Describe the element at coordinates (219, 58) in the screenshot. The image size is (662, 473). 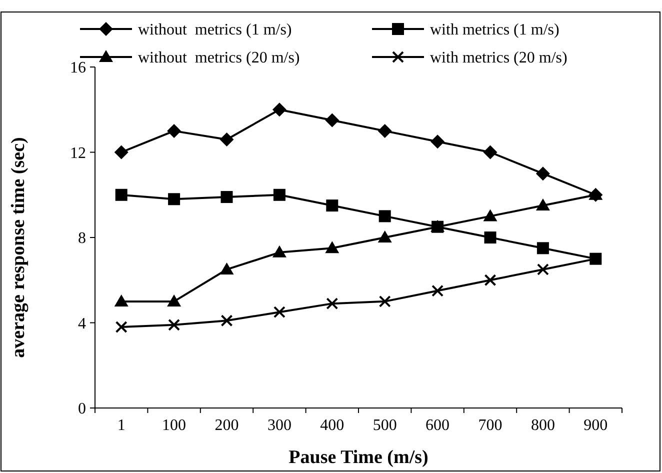
I see `legend-label: without metrics (20 m/s)` at that location.